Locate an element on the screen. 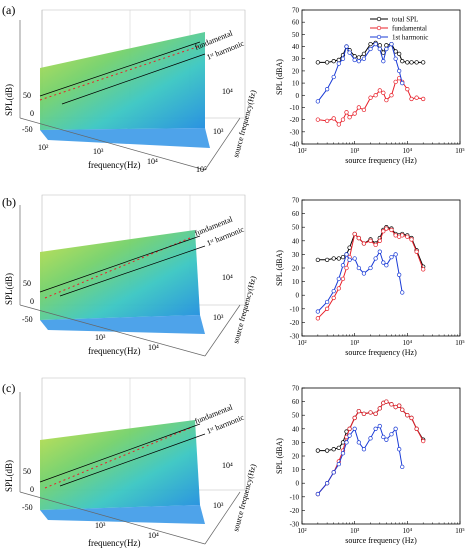 This screenshot has height=554, width=474. x-tick-label: 10⁵ is located at coordinates (460, 343).